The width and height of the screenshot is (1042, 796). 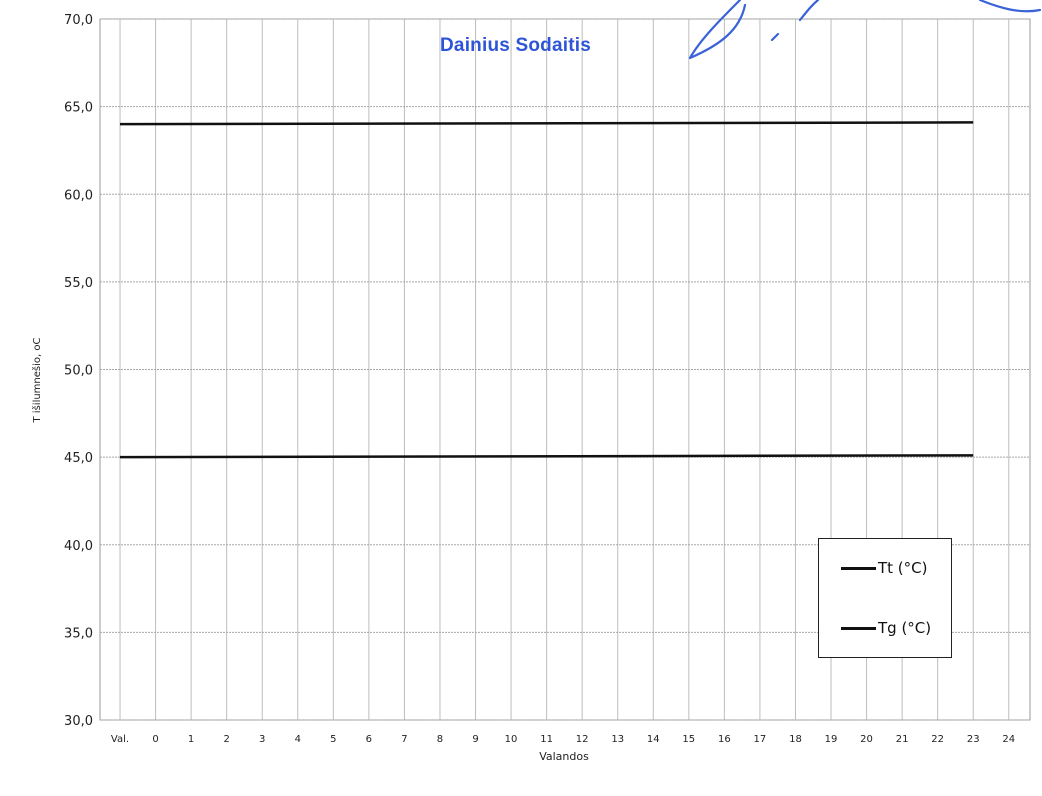 I want to click on x-tick-label: 21, so click(x=902, y=739).